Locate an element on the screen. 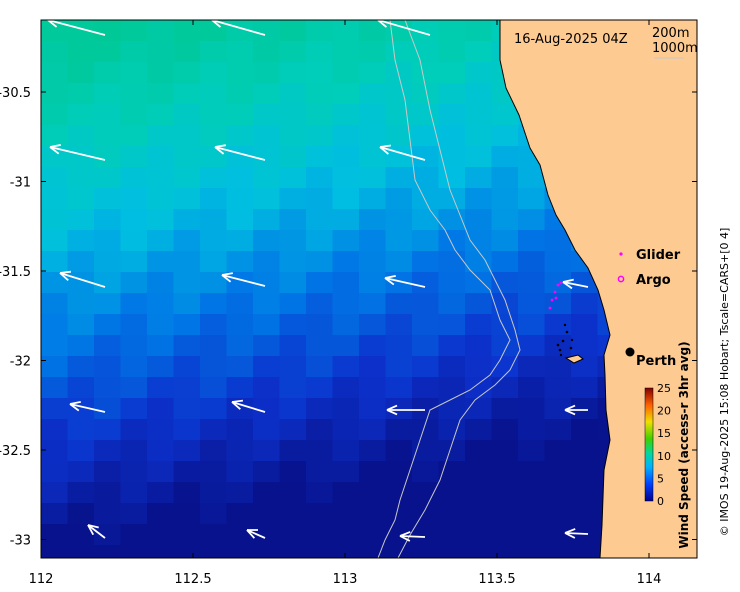 The image size is (740, 592). lon-tick-label: 114 is located at coordinates (649, 579).